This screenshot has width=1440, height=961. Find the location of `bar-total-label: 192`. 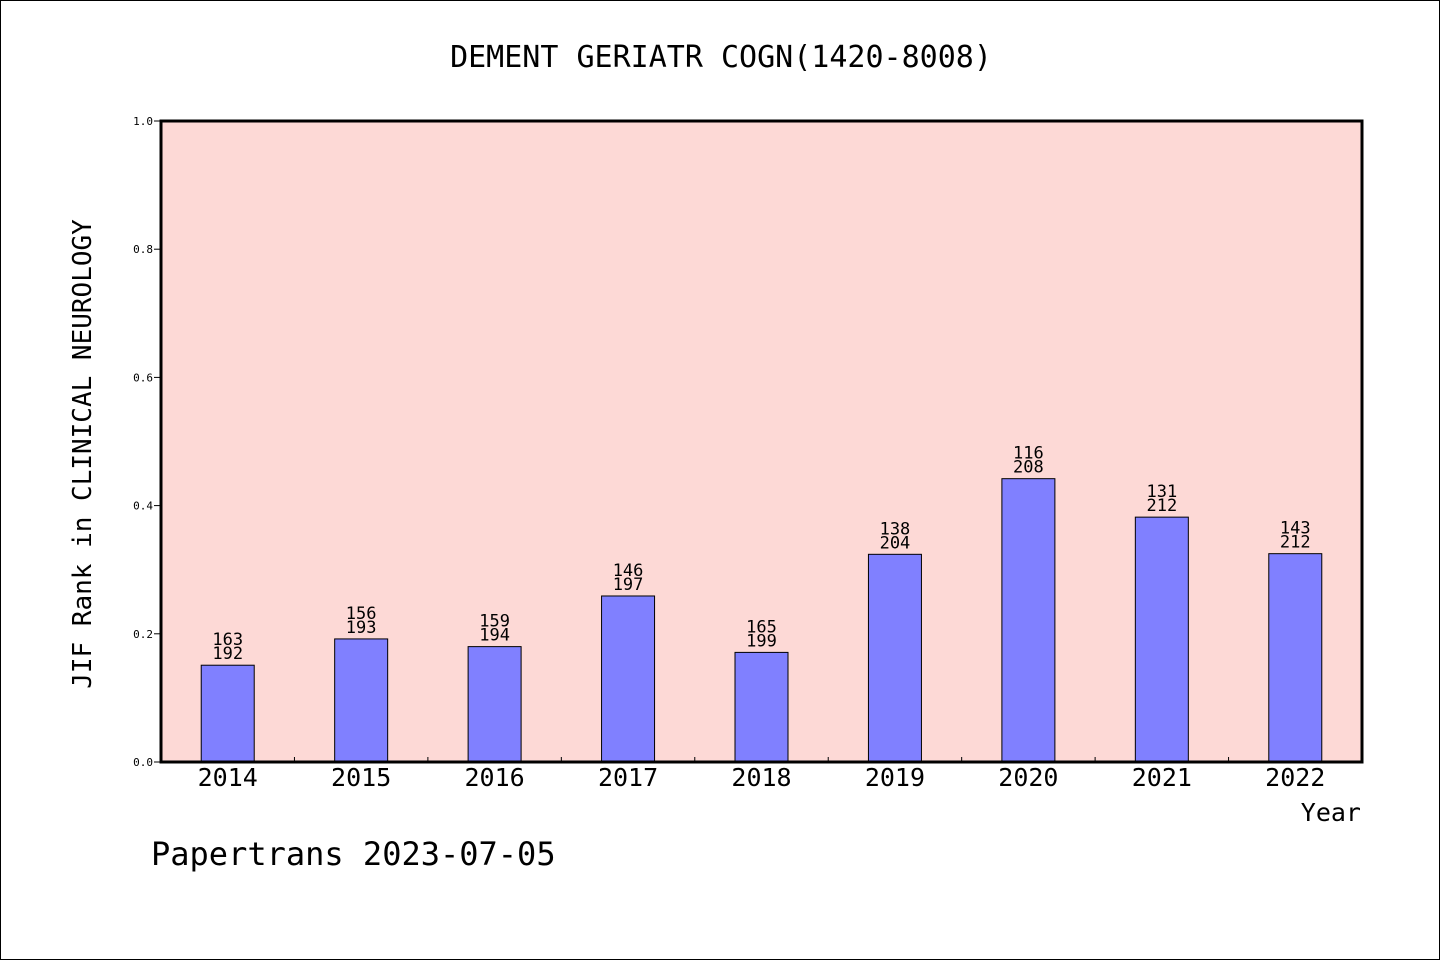

bar-total-label: 192 is located at coordinates (227, 654).